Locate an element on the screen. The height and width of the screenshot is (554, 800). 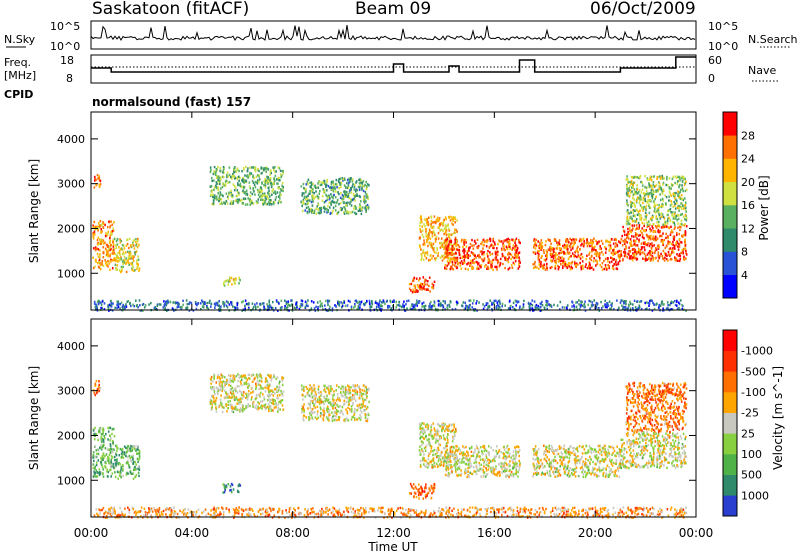
nsky-tick-bottom: 10^0 is located at coordinates (65, 46).